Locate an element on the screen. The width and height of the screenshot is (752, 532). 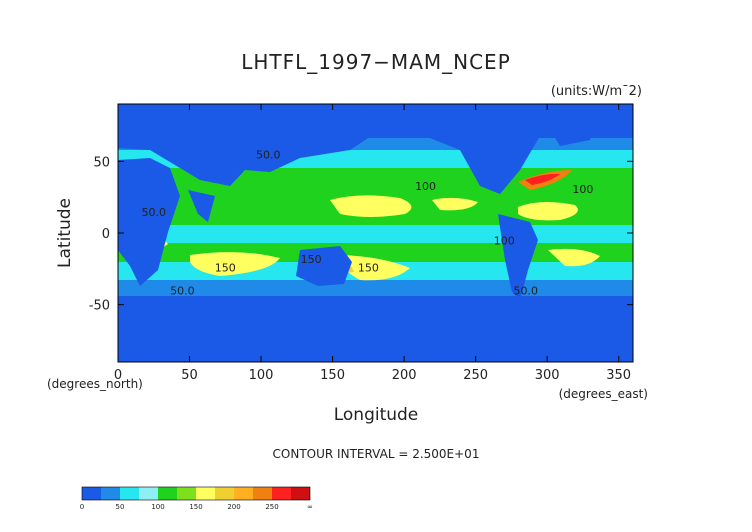
colorbar-label: 100 is located at coordinates (157, 507).